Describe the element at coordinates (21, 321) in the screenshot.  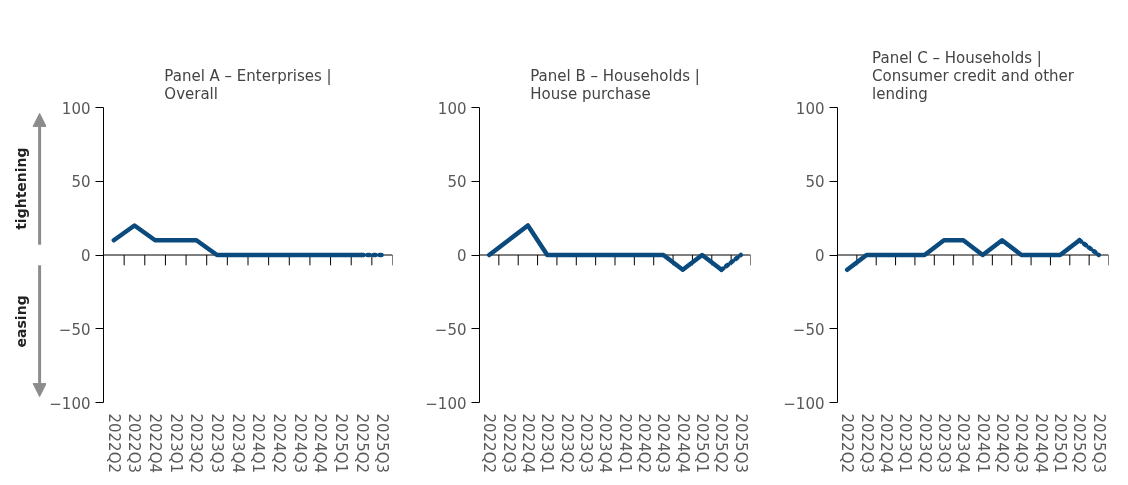
I see `text: easing` at that location.